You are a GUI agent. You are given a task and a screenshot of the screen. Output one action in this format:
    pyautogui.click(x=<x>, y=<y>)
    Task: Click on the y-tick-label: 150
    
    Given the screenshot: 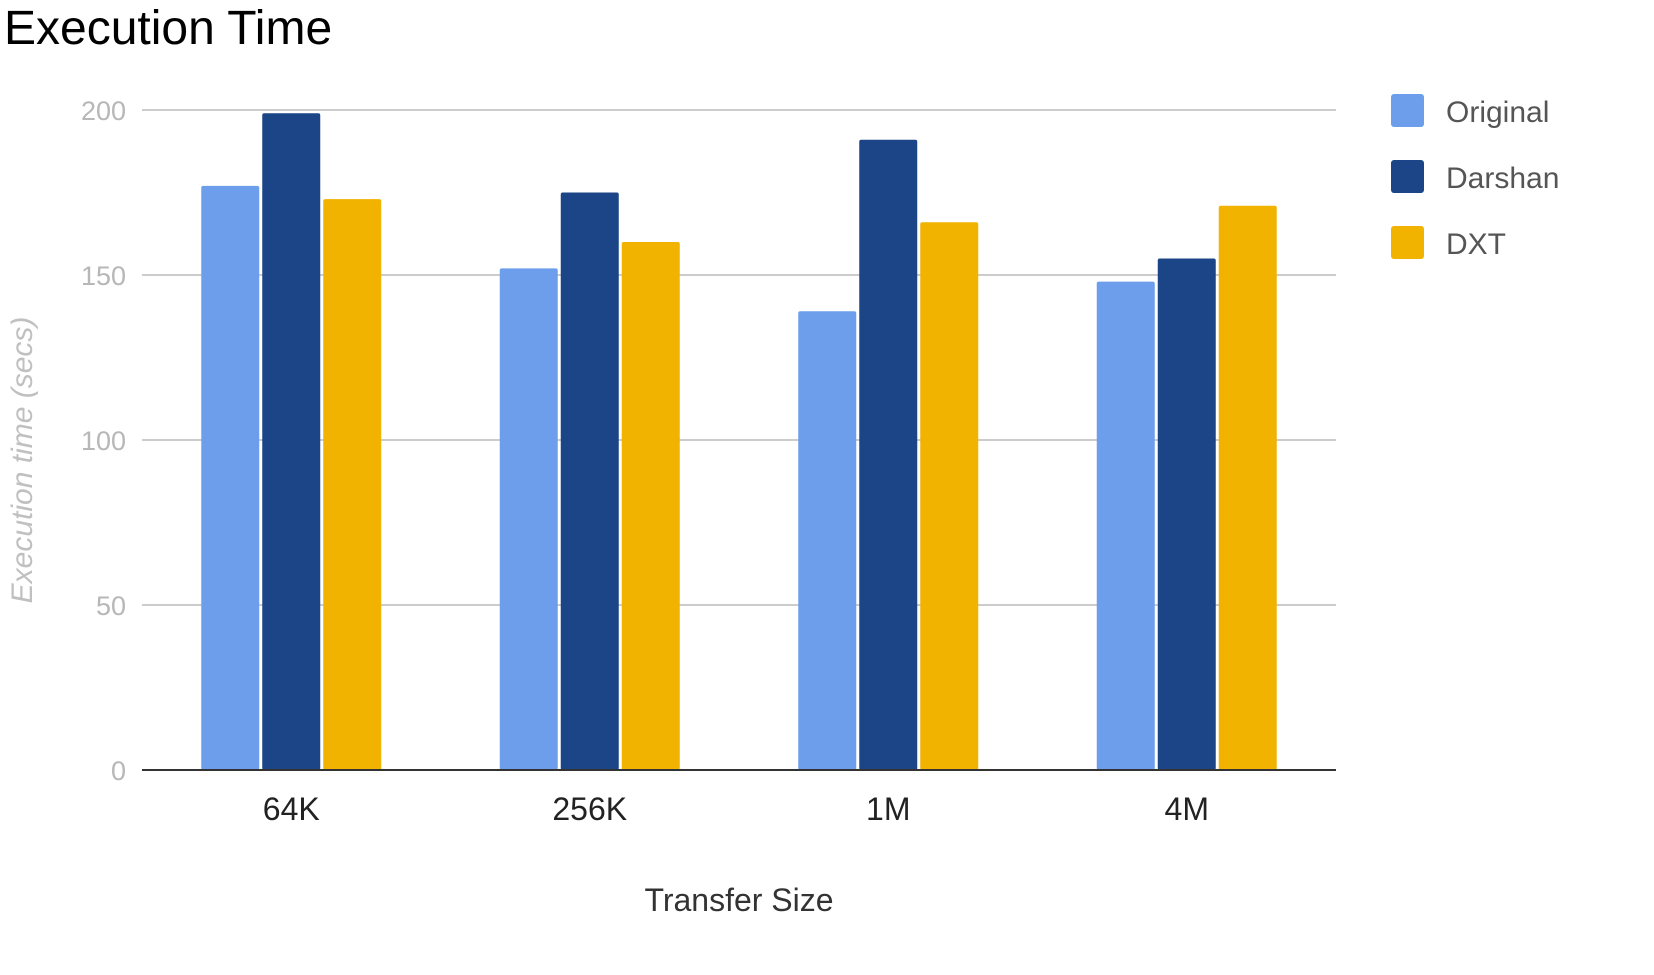 What is the action you would take?
    pyautogui.click(x=103, y=276)
    